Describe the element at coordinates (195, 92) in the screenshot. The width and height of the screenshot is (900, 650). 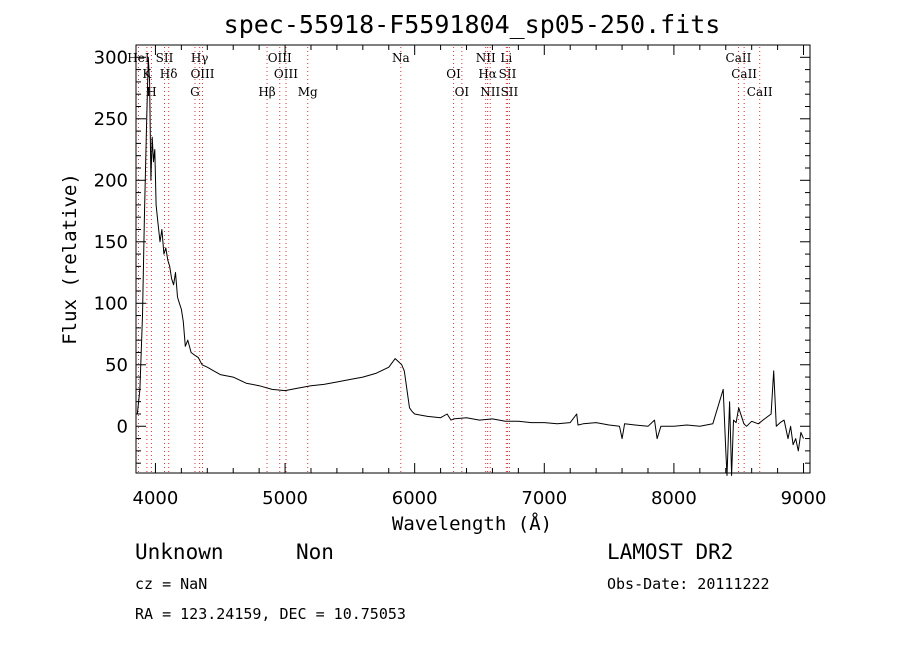
I see `line-marker-label: G` at that location.